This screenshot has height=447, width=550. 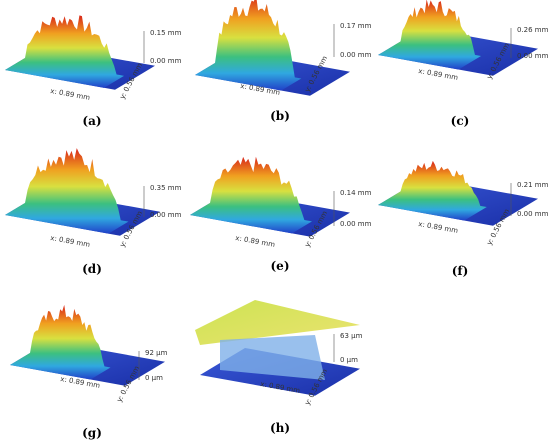 I want to click on panel: 0.26 mm0.00 mmx: 0.89 mm y: 0.56 mm(c), so click(x=463, y=64).